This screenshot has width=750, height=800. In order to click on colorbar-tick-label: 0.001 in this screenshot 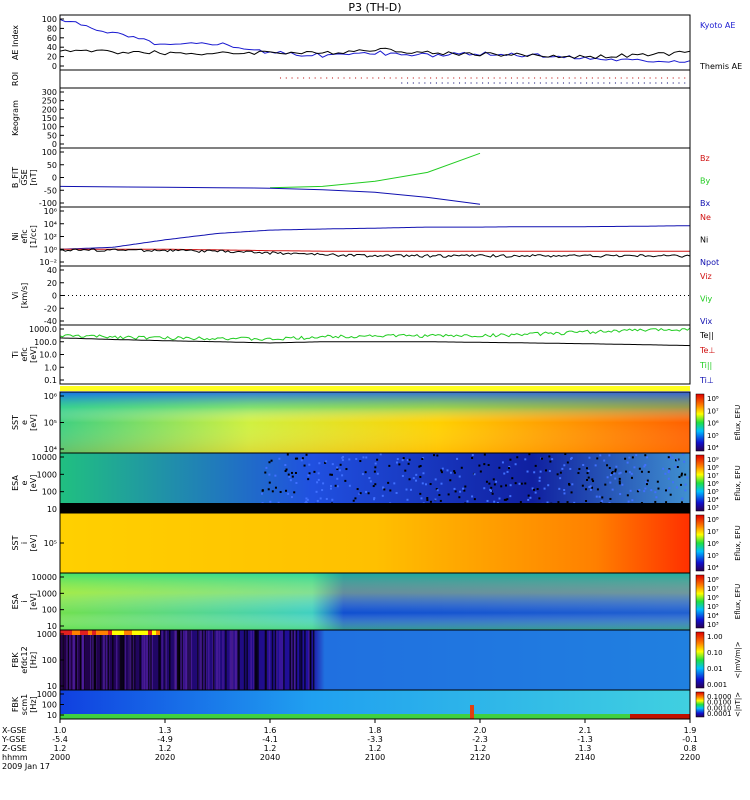, I will do `click(717, 685)`.